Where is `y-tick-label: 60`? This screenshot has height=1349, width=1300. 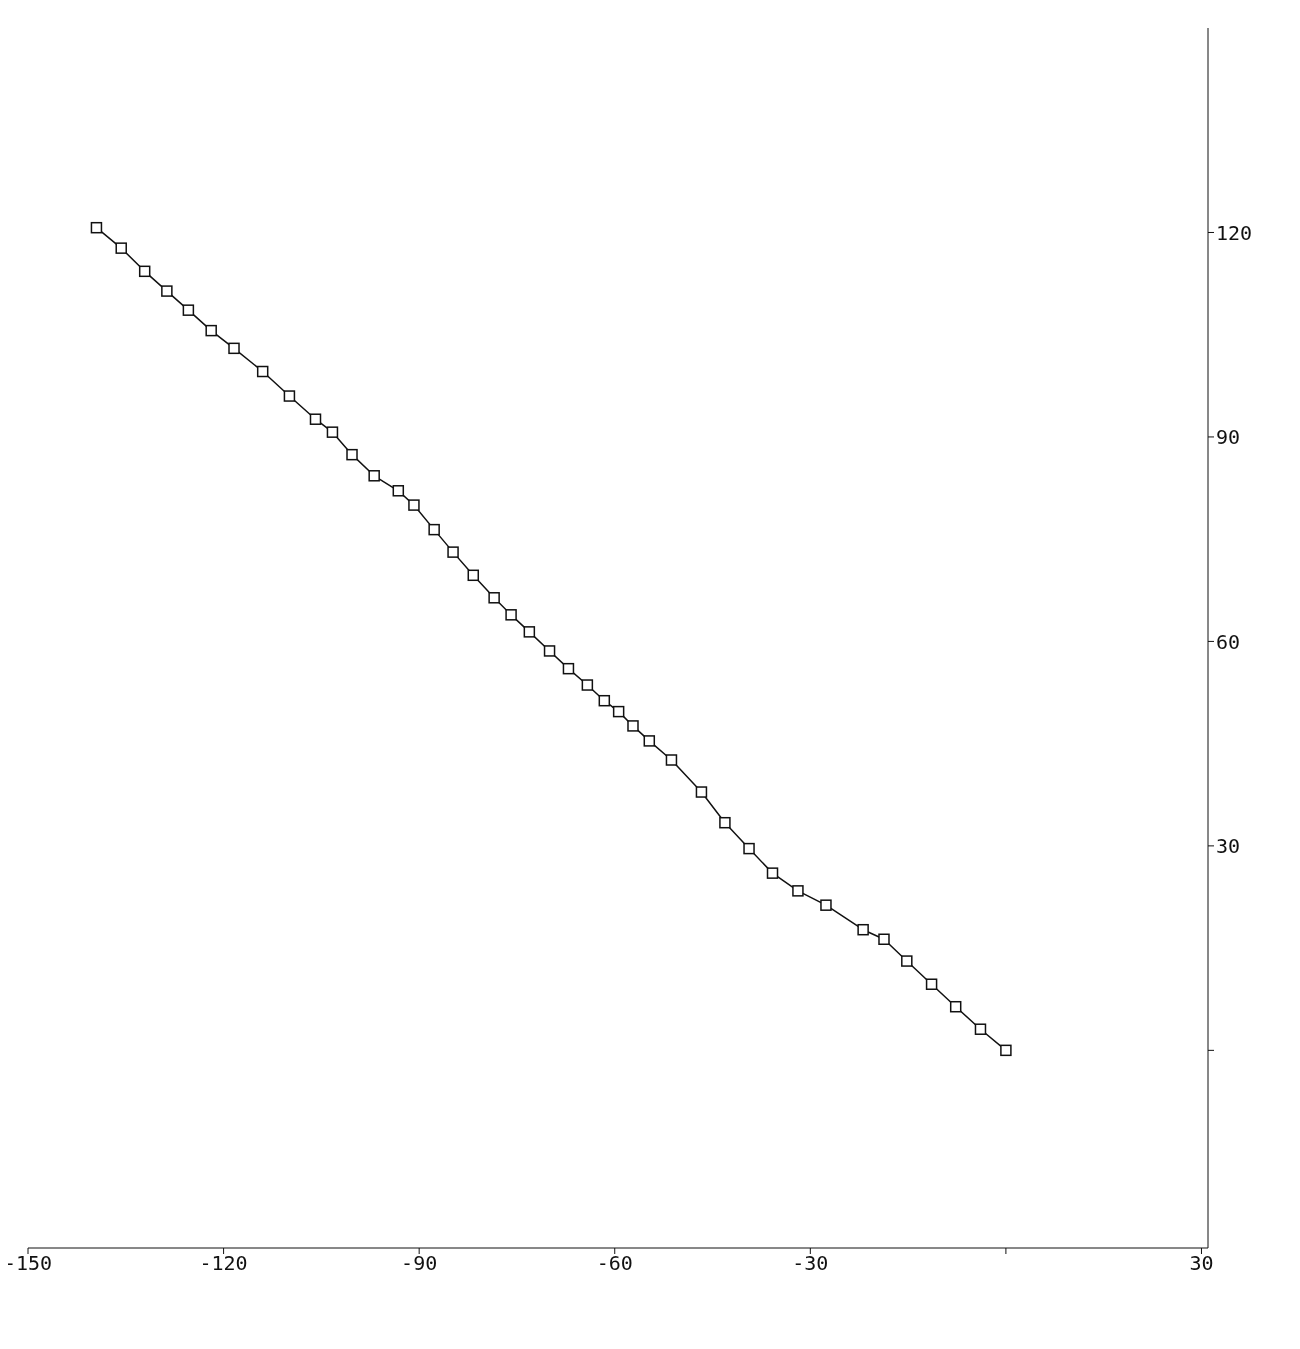
y-tick-label: 60 is located at coordinates (1228, 641).